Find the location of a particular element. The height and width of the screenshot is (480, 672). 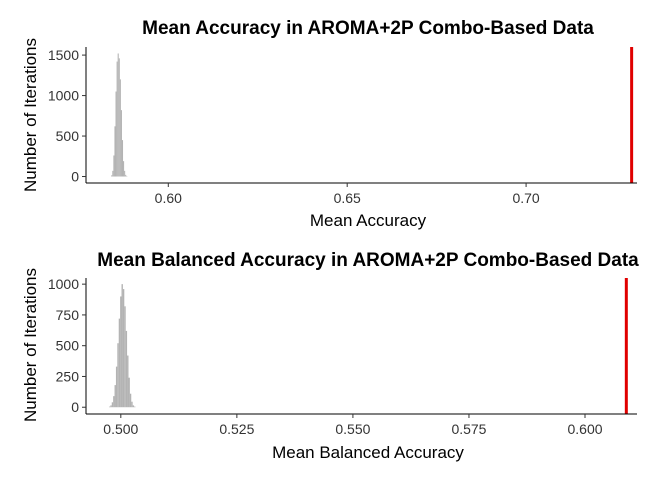

x-ticks-2: 0.500 0.525 0.550 0.575 0.600 is located at coordinates (353, 425).